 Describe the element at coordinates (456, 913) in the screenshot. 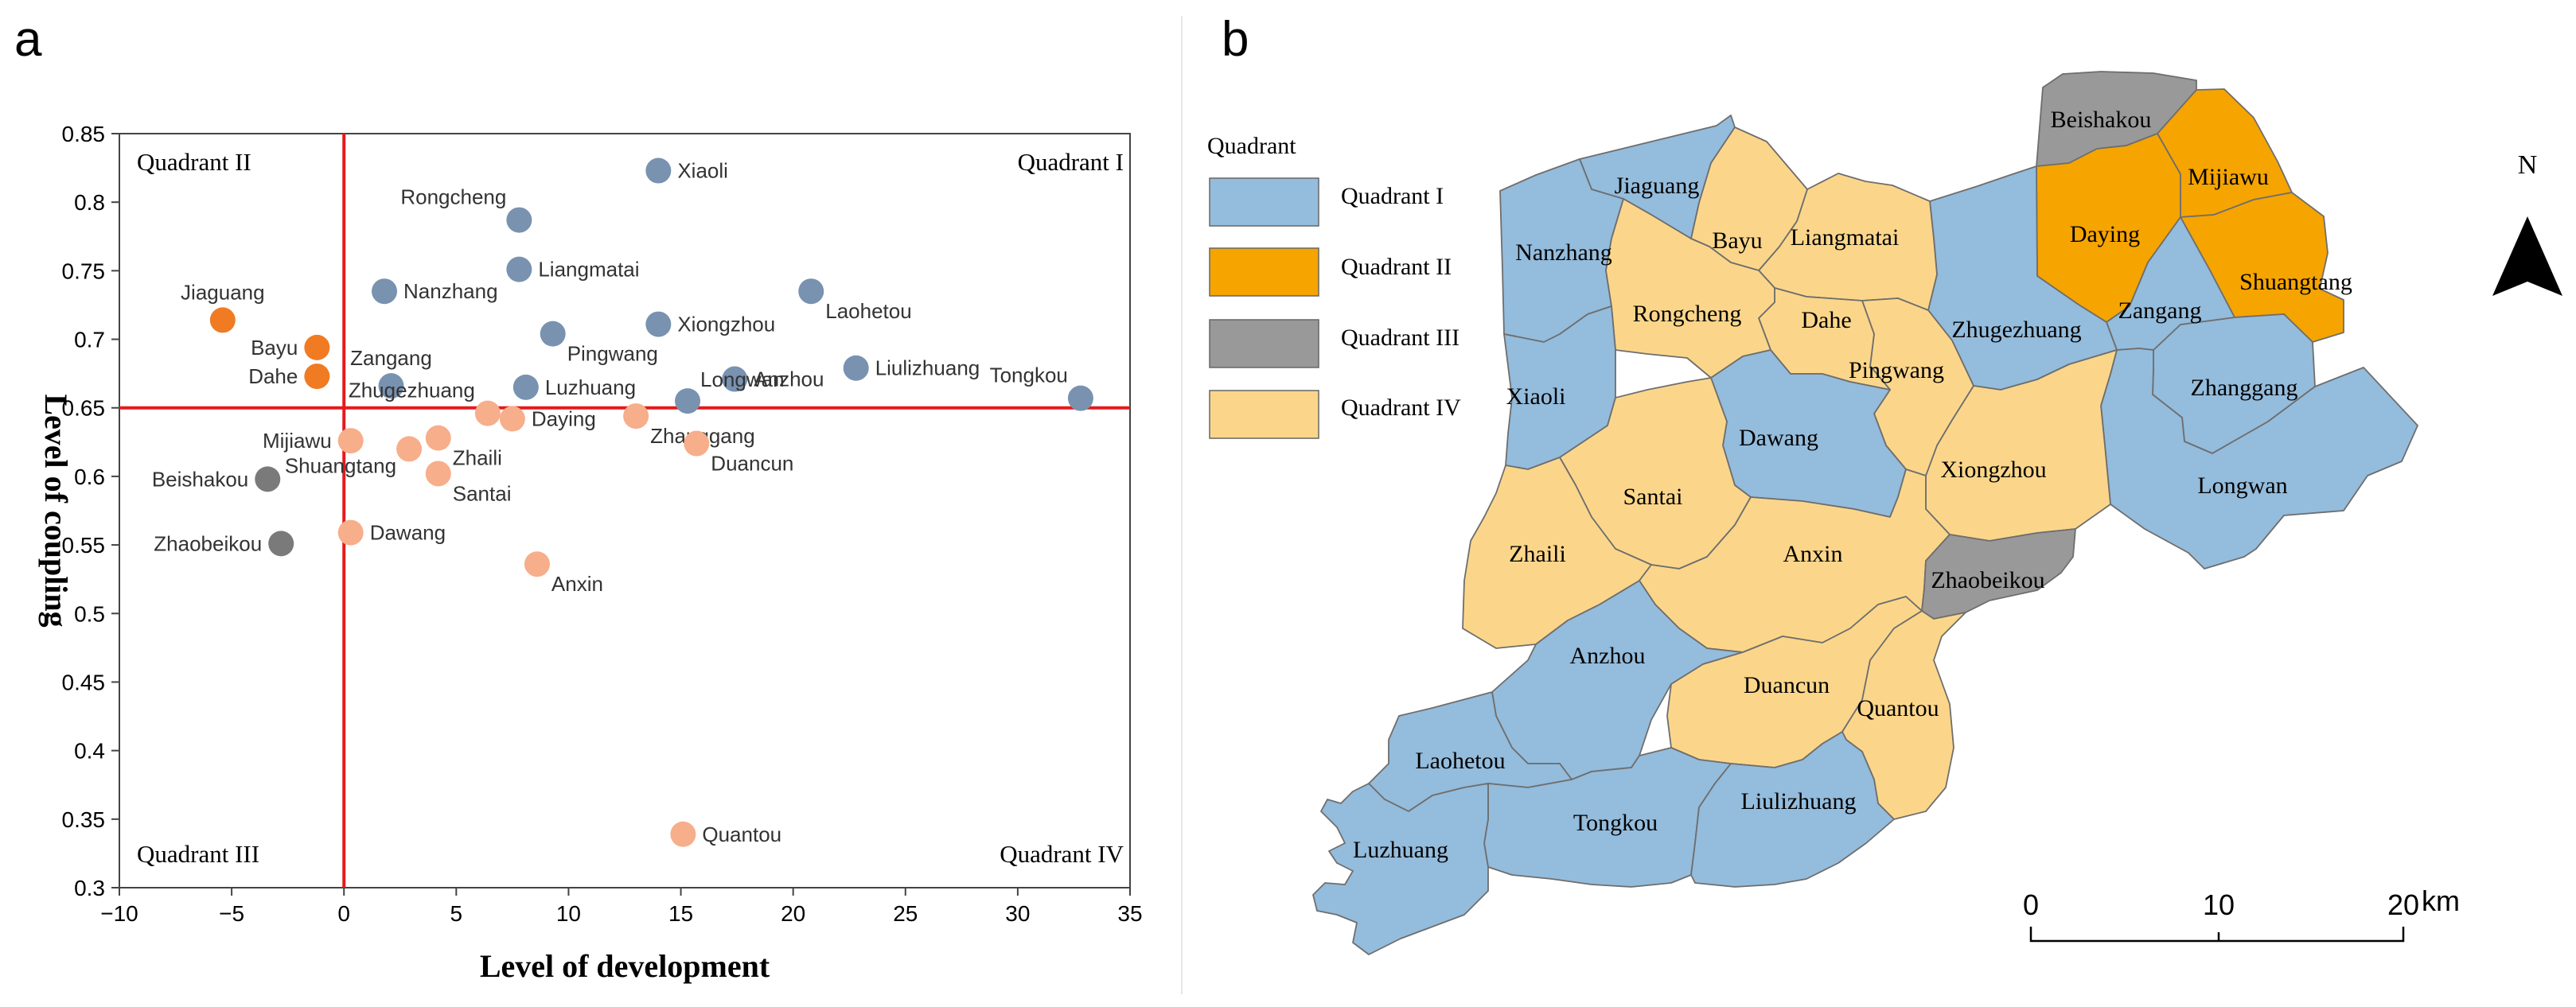

I see `x-tick-label: 5` at that location.